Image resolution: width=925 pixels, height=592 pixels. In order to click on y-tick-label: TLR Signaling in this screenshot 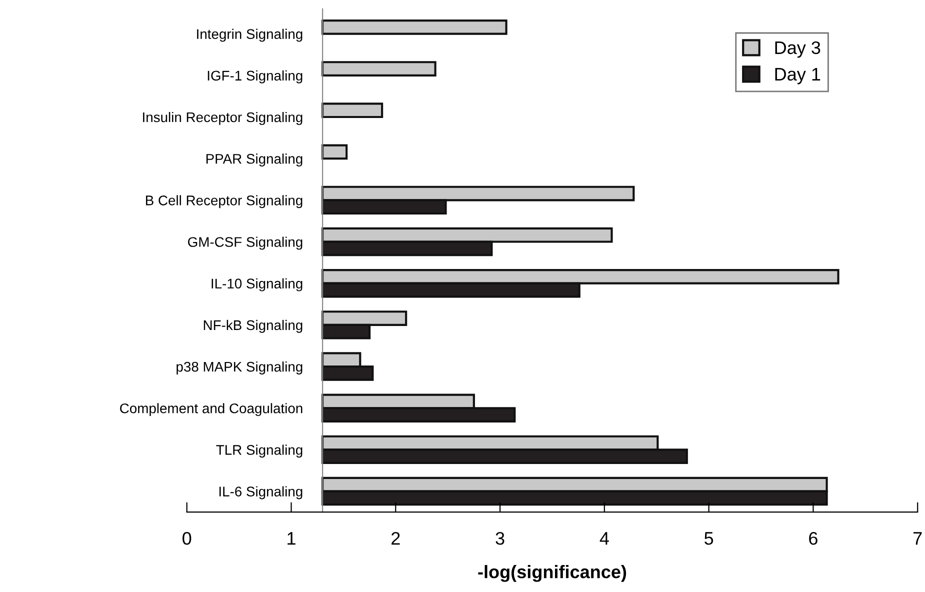, I will do `click(259, 451)`.